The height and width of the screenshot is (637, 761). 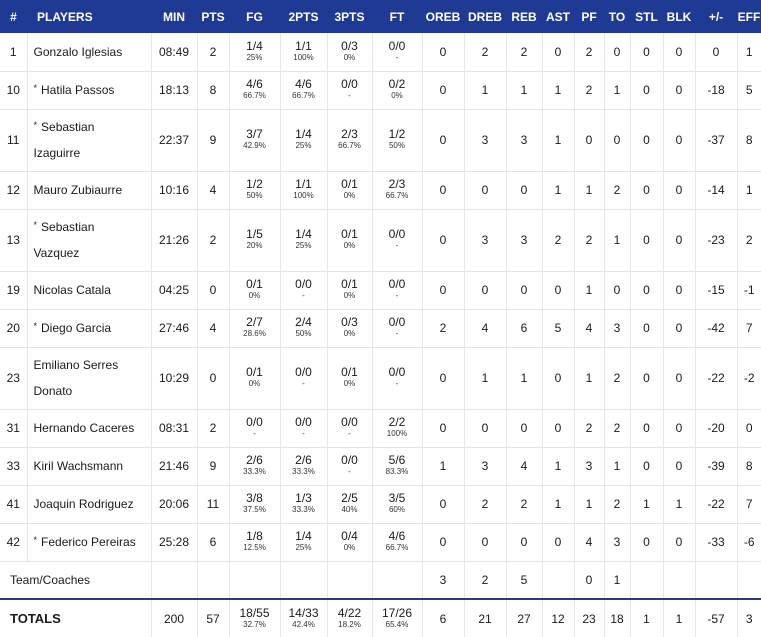 I want to click on three-pointers: 0/4 0%, so click(x=349, y=542).